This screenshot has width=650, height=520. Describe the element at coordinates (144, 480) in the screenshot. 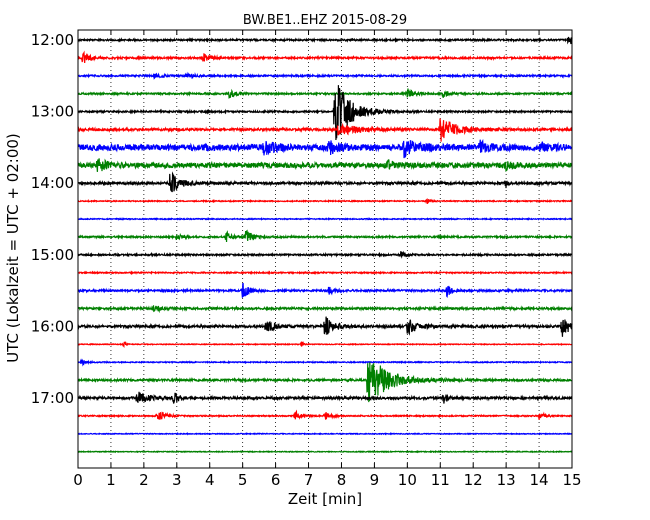

I see `x-tick-label: 2` at that location.